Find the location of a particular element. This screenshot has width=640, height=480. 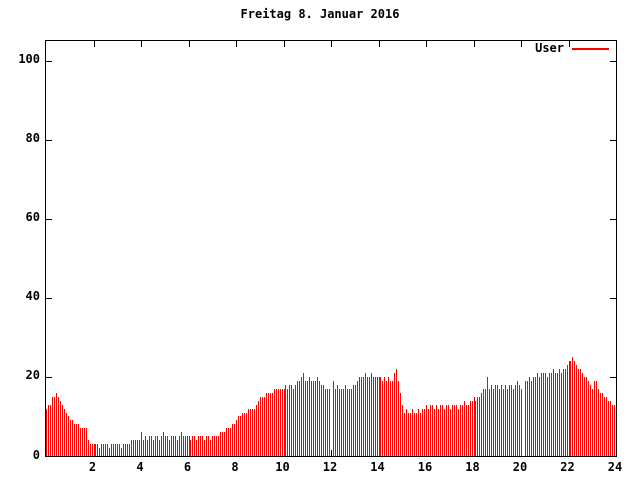

x-tick-label: 14 is located at coordinates (377, 467).